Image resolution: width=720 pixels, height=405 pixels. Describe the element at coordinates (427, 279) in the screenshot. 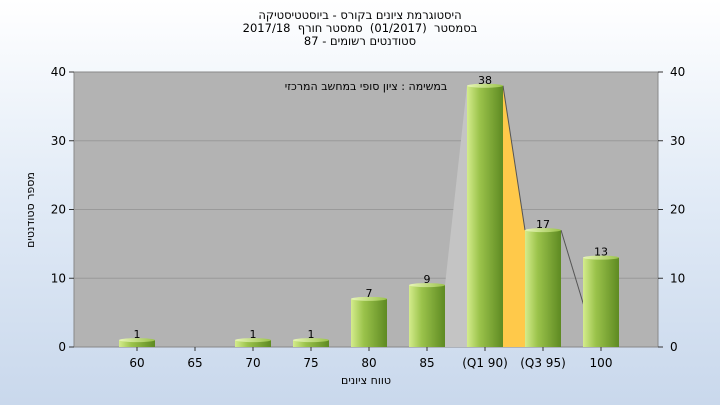

I see `data-label: 9` at that location.